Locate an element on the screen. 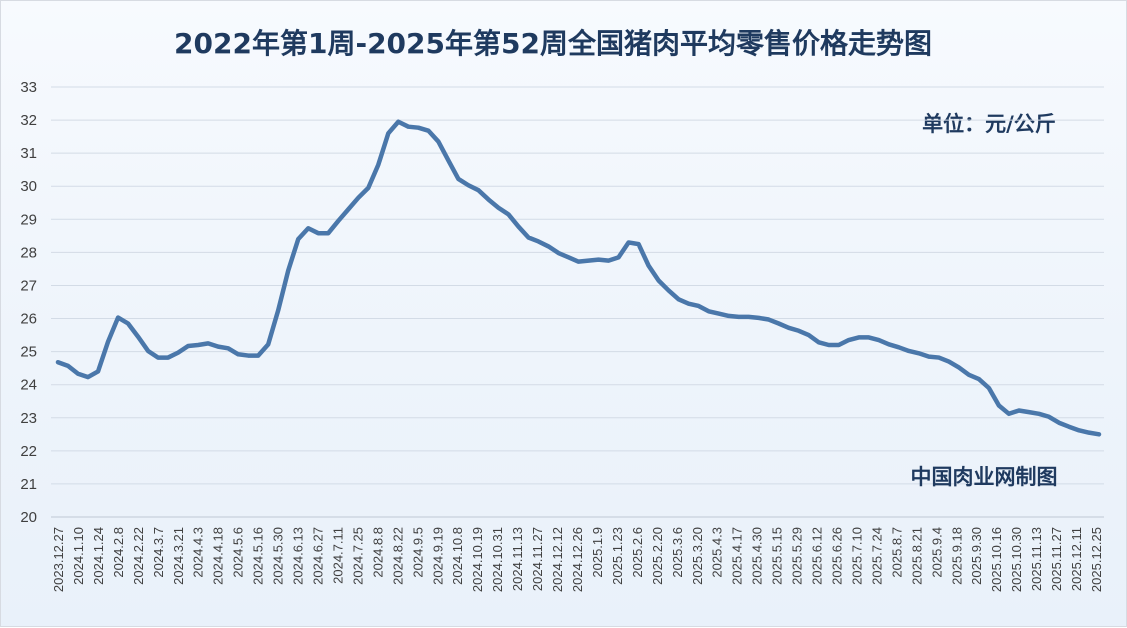 The height and width of the screenshot is (628, 1127). x-tick-label: 2024.1.10 is located at coordinates (78, 556).